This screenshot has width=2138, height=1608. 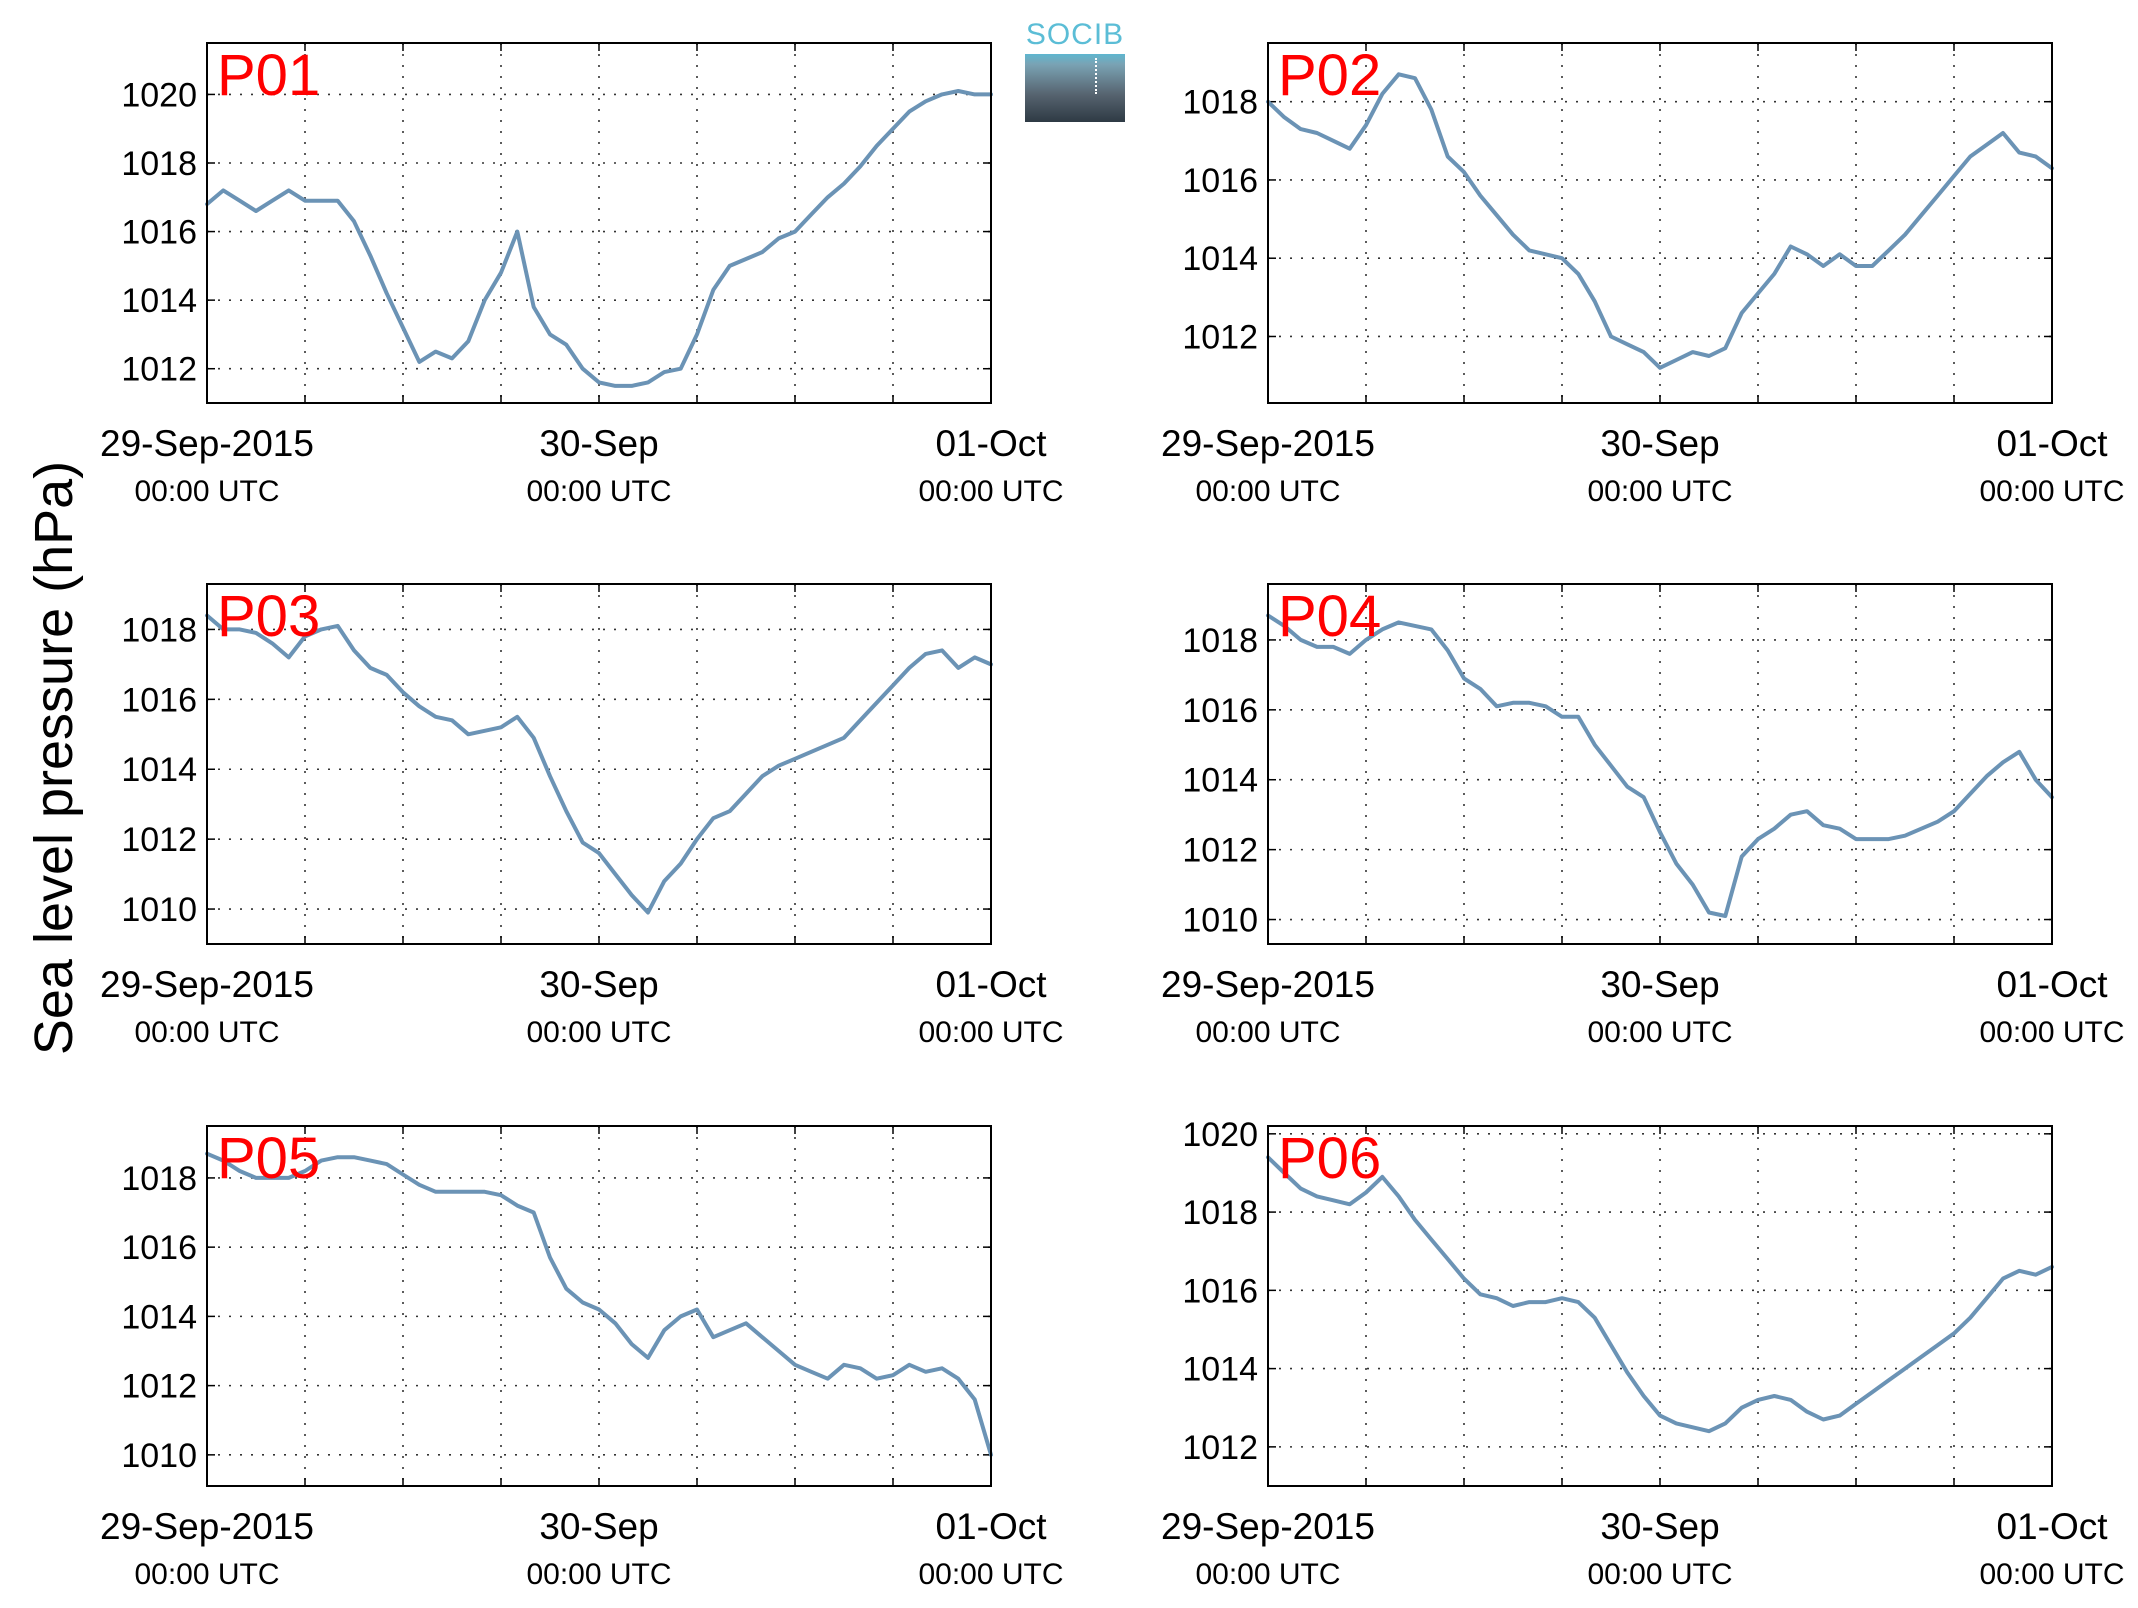 What do you see at coordinates (1268, 443) in the screenshot?
I see `p02-xtick-date-label: 29-Sep-2015` at bounding box center [1268, 443].